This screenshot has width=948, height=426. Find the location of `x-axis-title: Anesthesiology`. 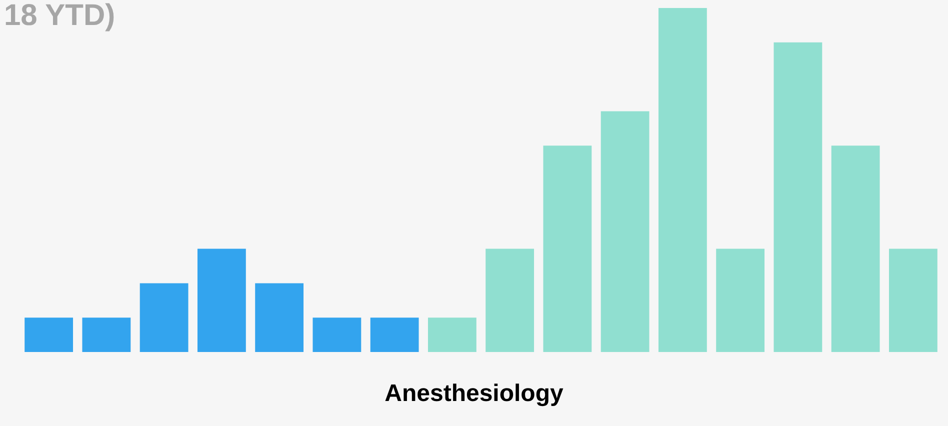

x-axis-title: Anesthesiology is located at coordinates (474, 394).